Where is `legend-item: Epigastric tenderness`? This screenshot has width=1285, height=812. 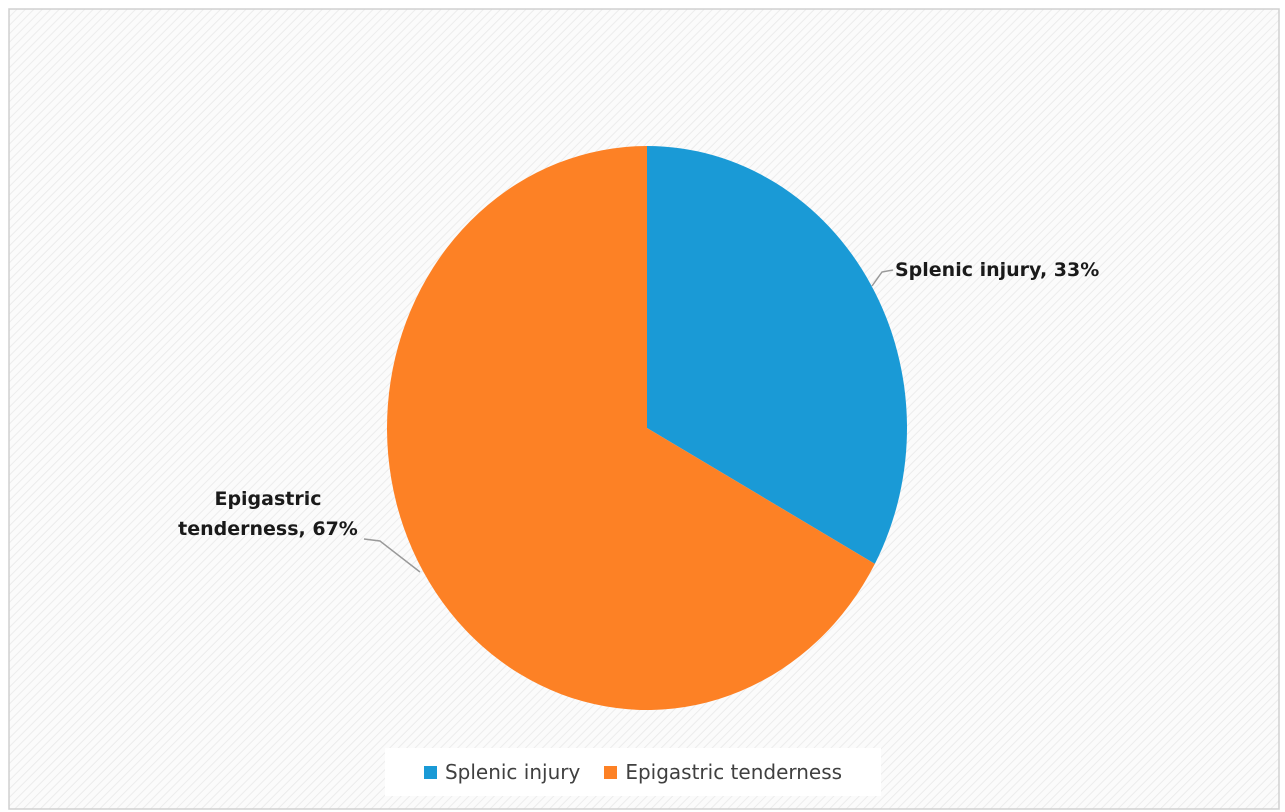 legend-item: Epigastric tenderness is located at coordinates (723, 772).